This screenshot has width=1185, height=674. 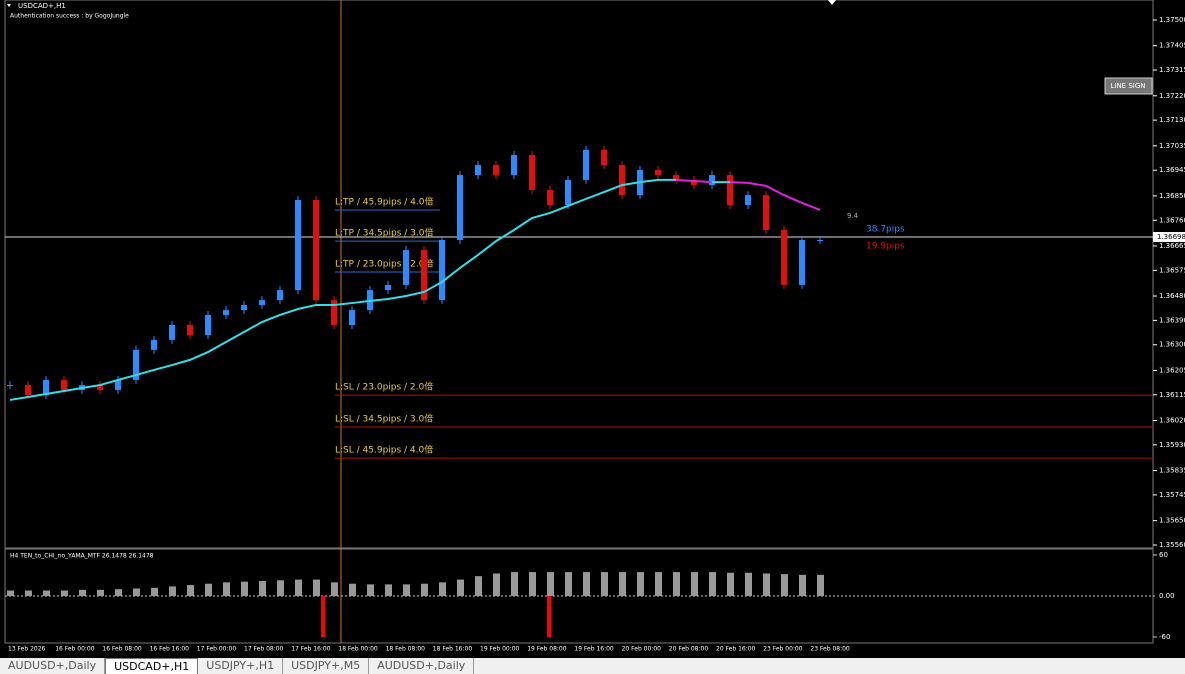 What do you see at coordinates (885, 247) in the screenshot?
I see `info-loss: 19.9pips` at bounding box center [885, 247].